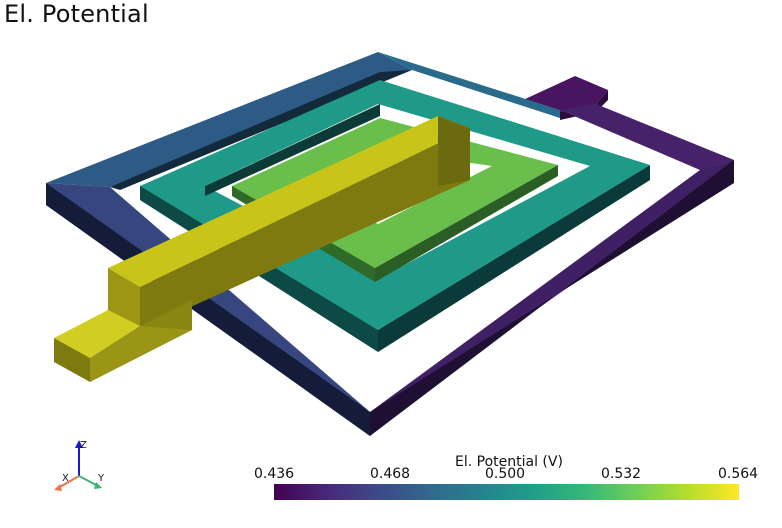 The width and height of the screenshot is (782, 528). Describe the element at coordinates (621, 474) in the screenshot. I see `colorbar-tick-3: 0.532` at that location.